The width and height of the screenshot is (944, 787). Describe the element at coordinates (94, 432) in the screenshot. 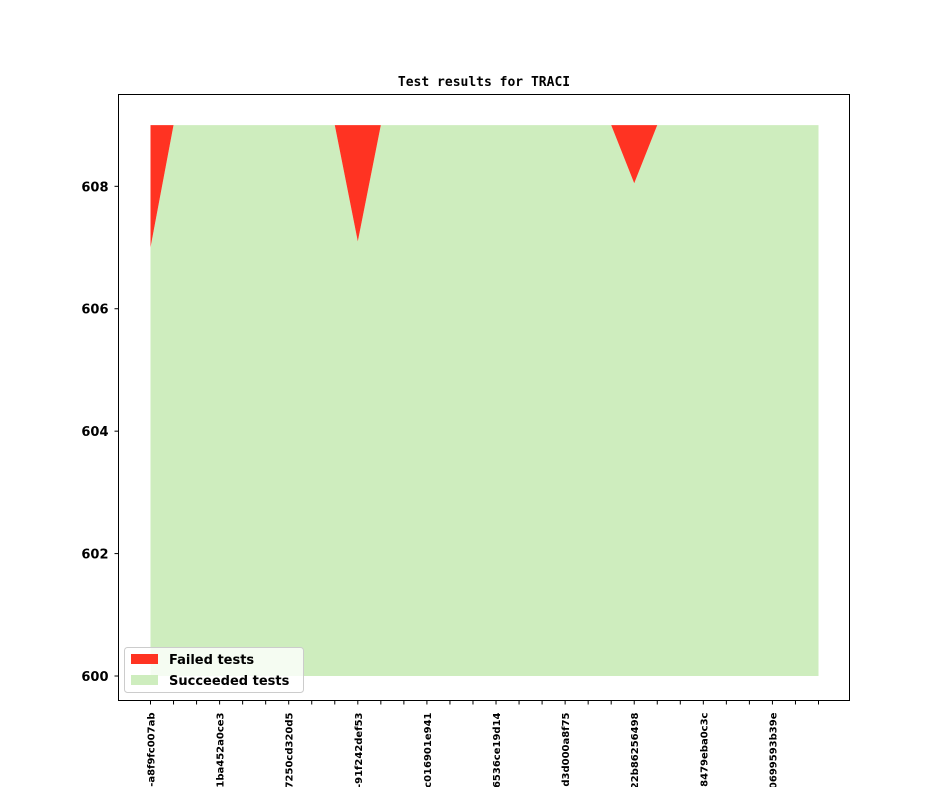

I see `y-tick-label: 604` at that location.